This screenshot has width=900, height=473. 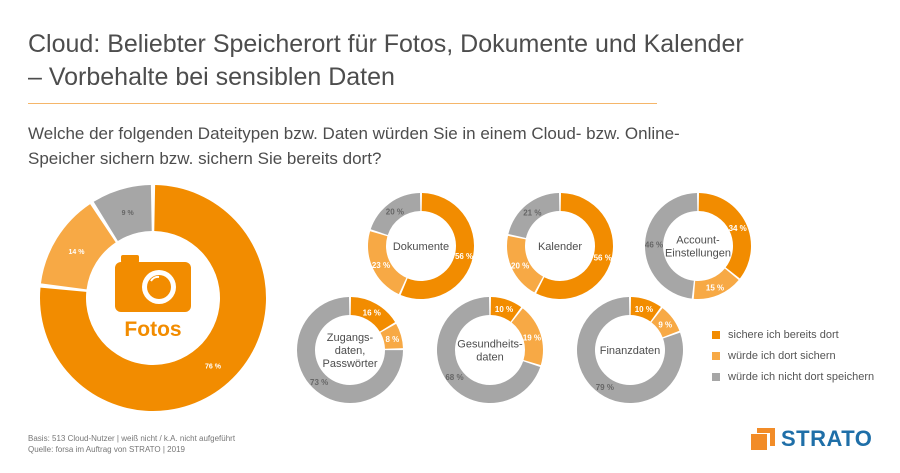 I want to click on donut-label-dokumente: Dokumente, so click(x=421, y=247).